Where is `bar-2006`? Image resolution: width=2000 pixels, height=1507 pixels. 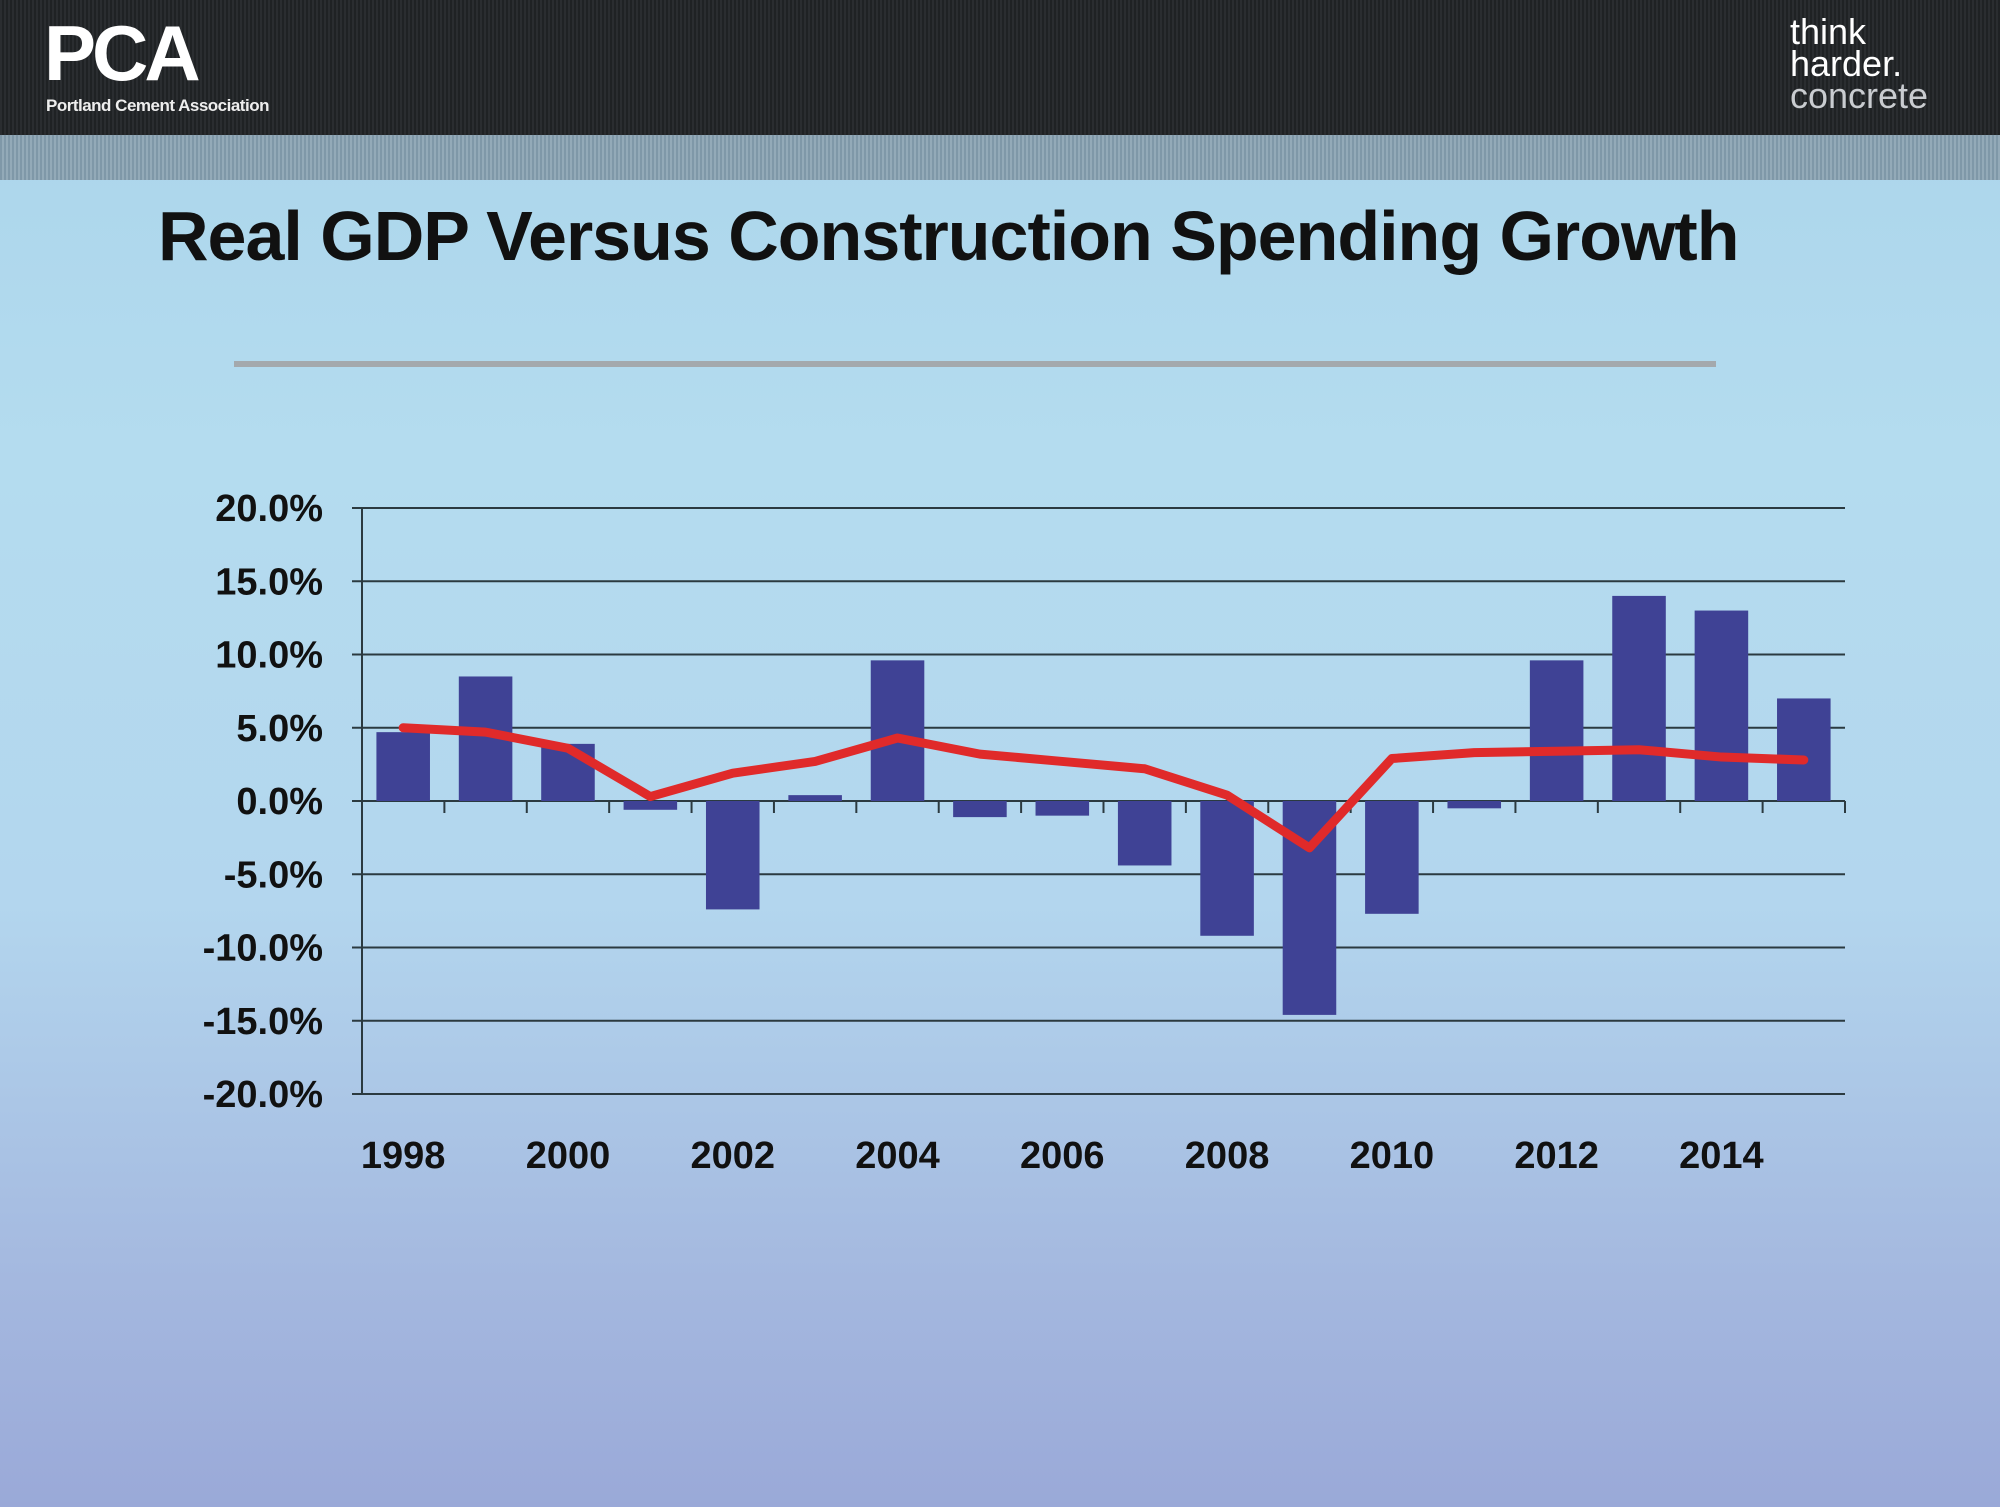
bar-2006 is located at coordinates (1062, 808).